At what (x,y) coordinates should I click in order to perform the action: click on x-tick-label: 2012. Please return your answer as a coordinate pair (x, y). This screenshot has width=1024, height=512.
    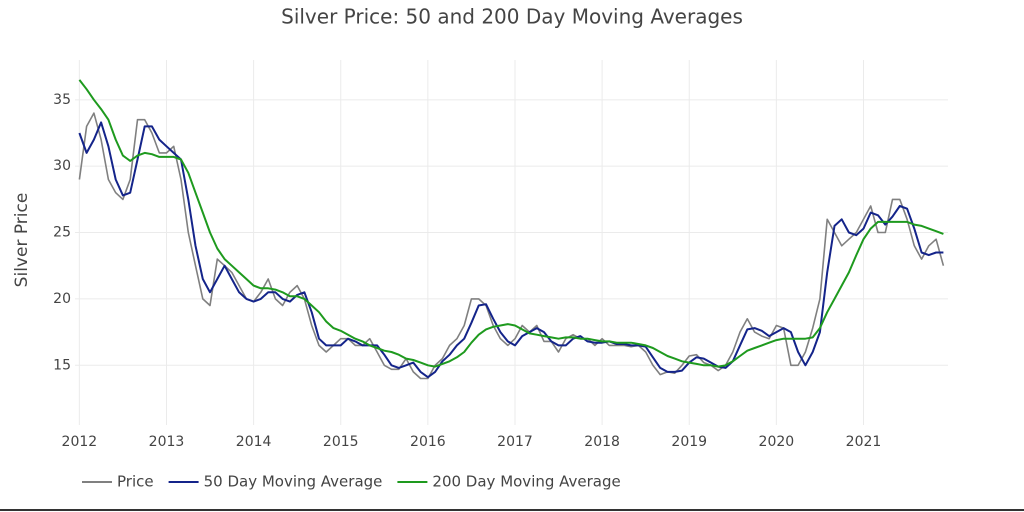
    Looking at the image, I should click on (80, 442).